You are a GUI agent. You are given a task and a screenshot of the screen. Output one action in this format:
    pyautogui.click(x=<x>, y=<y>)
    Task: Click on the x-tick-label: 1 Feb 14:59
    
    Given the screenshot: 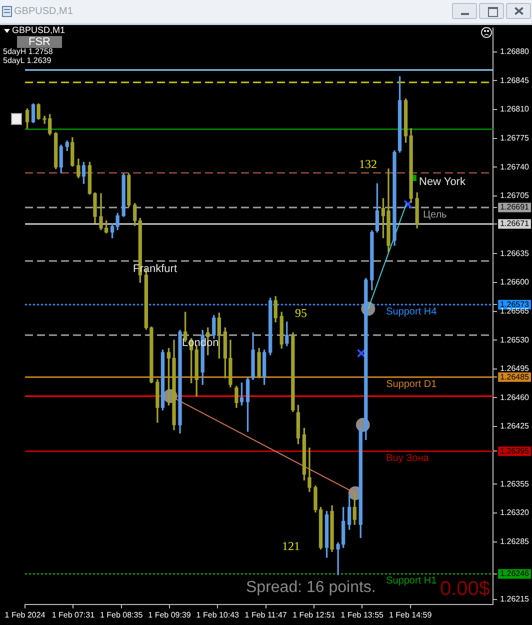 What is the action you would take?
    pyautogui.click(x=410, y=615)
    